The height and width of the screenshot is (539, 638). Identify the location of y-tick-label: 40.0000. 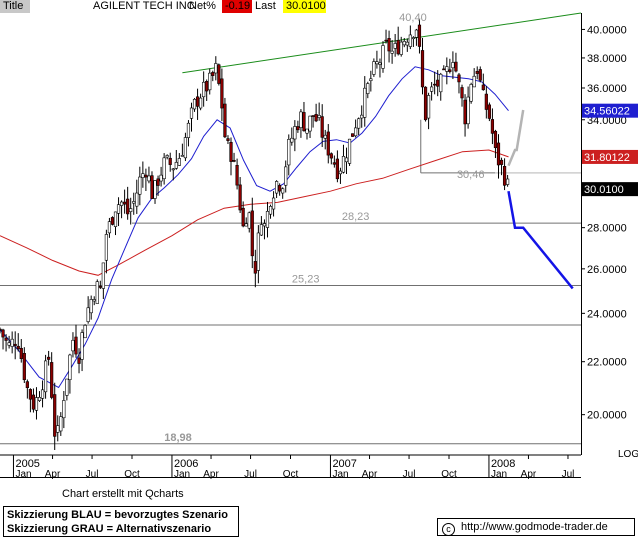
(607, 30).